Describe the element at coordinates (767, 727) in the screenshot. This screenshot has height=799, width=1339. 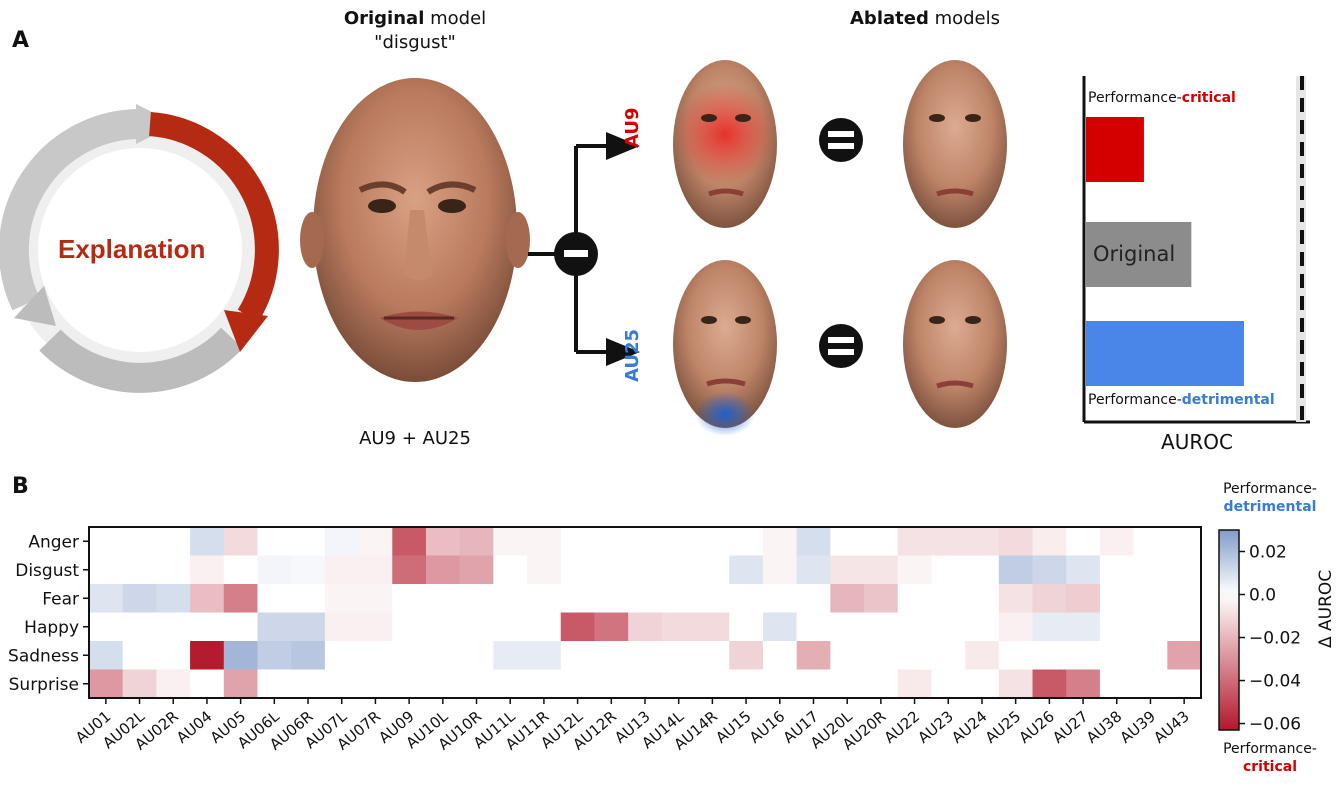
I see `column-label: AU16` at that location.